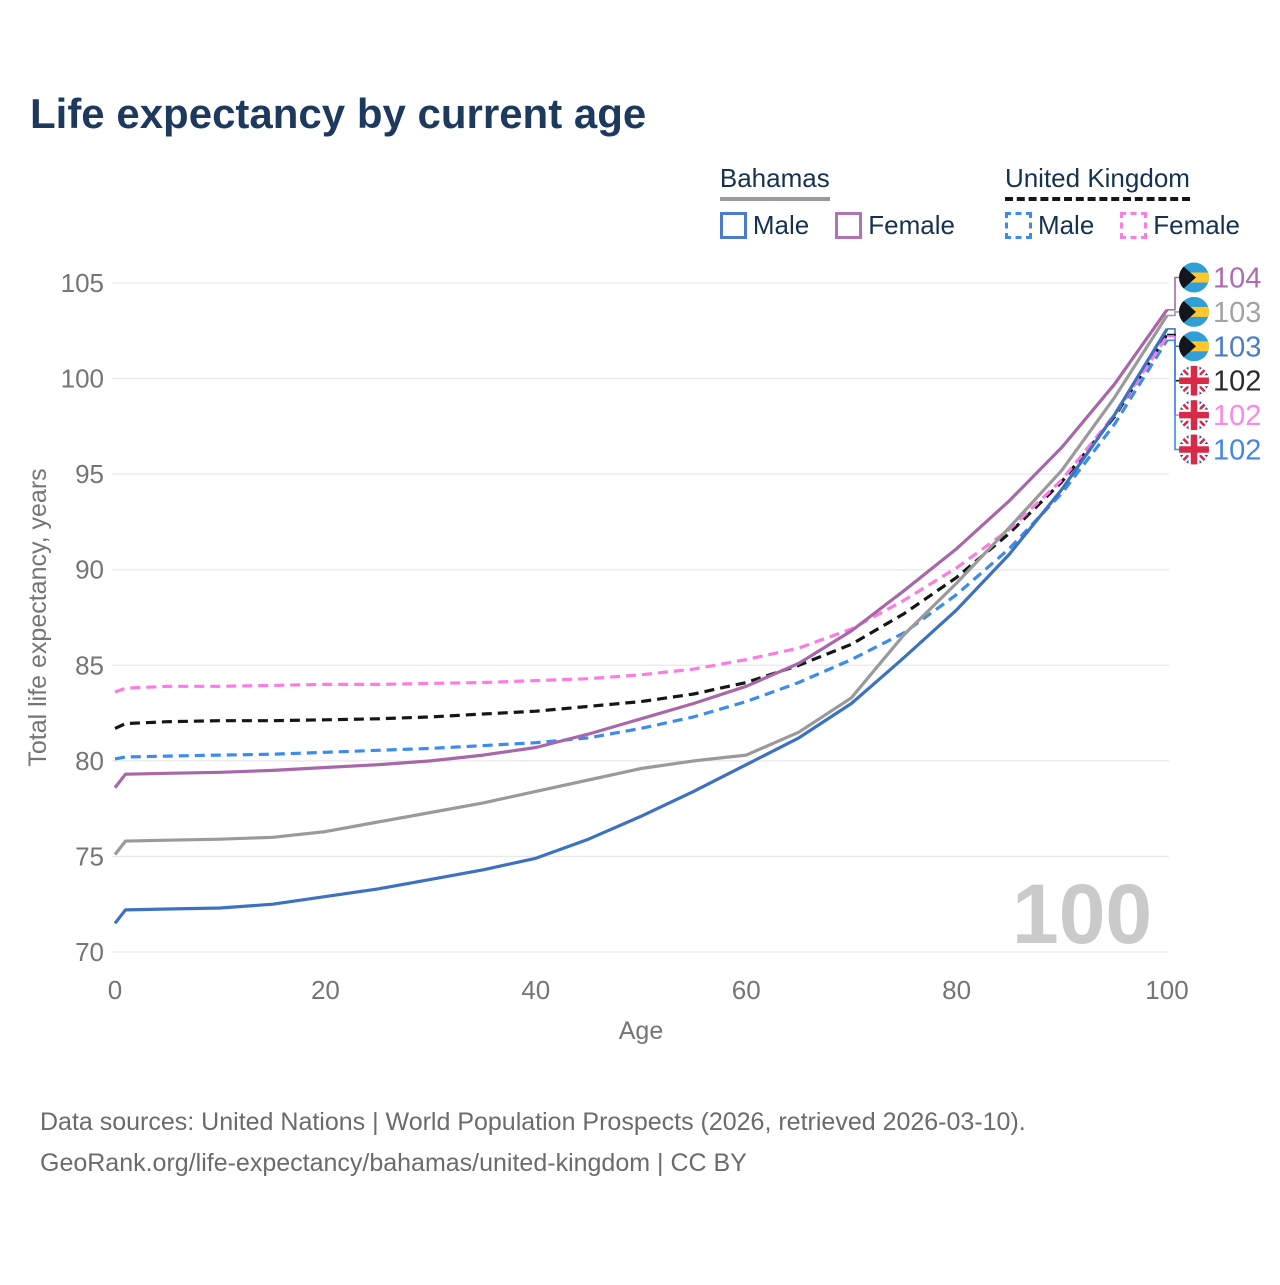  Describe the element at coordinates (38, 617) in the screenshot. I see `y-axis-title: Total life expectancy, years` at that location.